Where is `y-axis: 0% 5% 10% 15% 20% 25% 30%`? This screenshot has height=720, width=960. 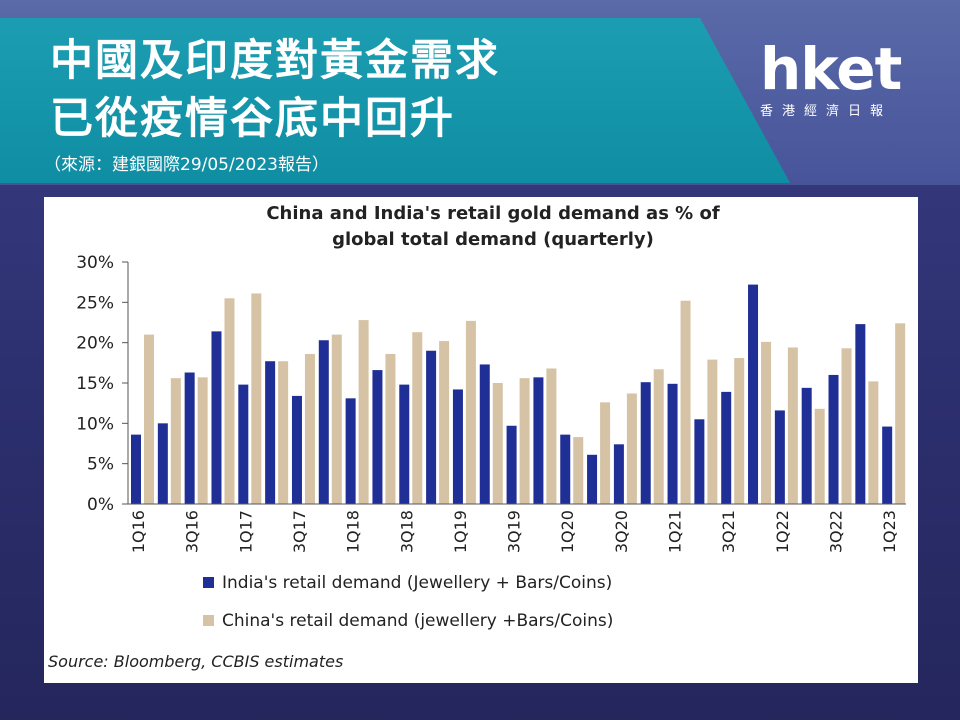
y-axis: 0% 5% 10% 15% 20% 25% 30% is located at coordinates (102, 384).